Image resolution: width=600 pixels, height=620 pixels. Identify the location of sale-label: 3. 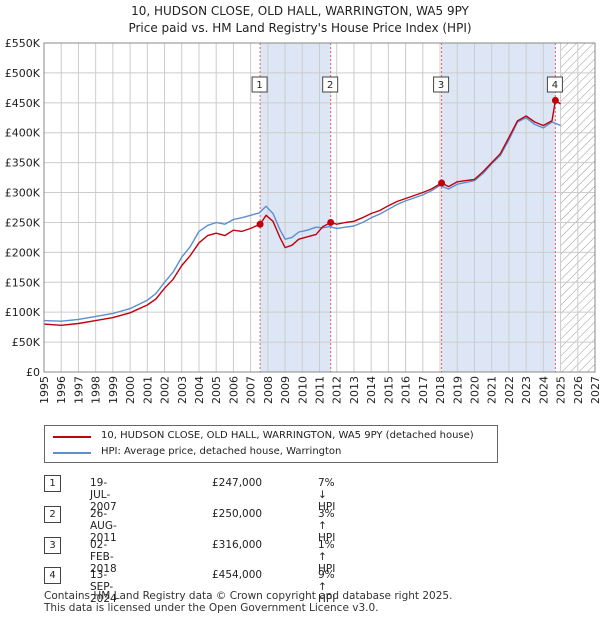
(441, 85).